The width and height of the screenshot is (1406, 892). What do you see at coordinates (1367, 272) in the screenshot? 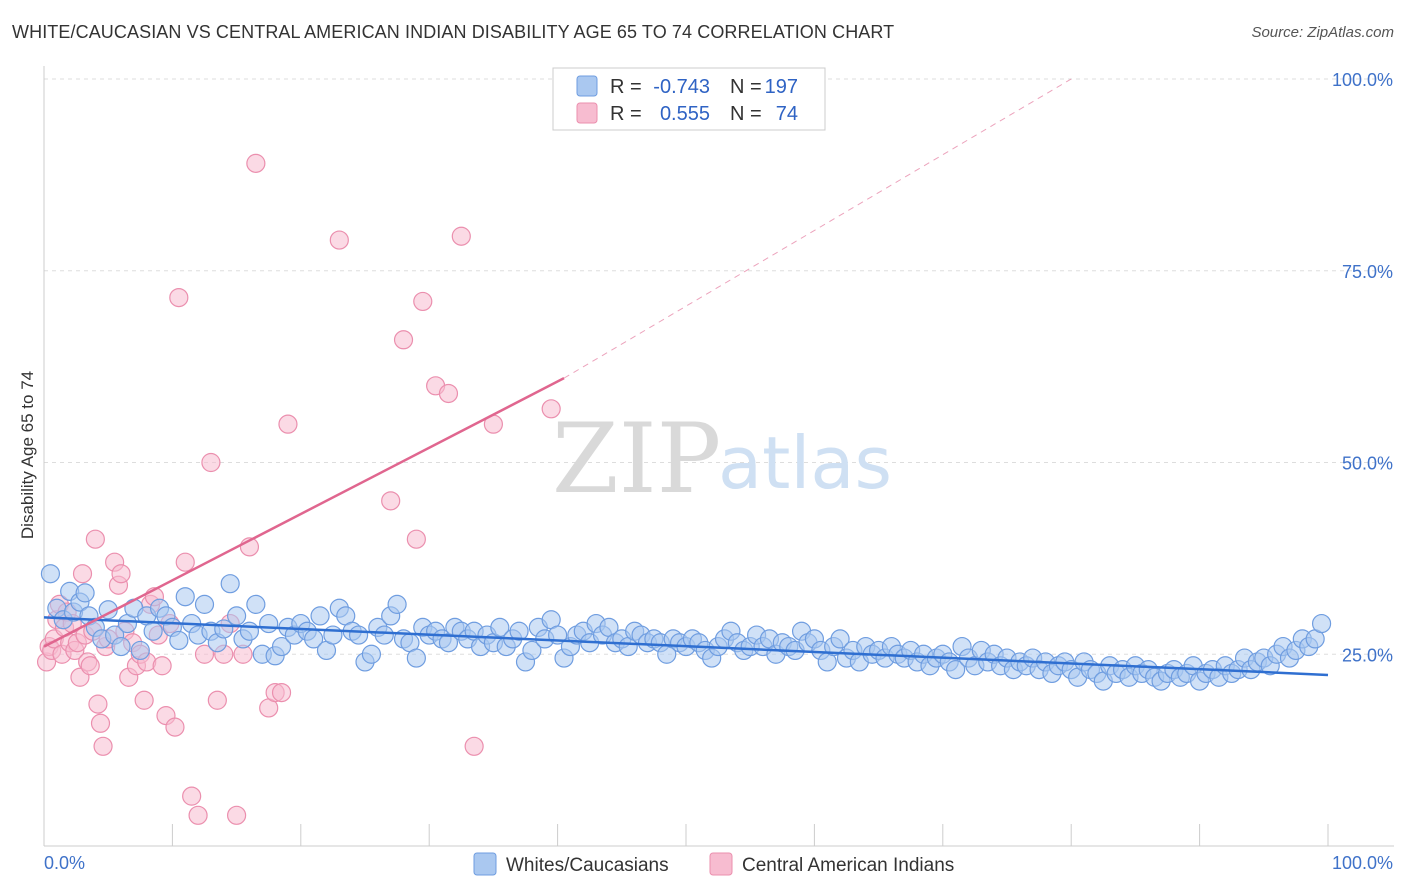
I see `y-tick-label-2: 75.0%` at bounding box center [1367, 272].